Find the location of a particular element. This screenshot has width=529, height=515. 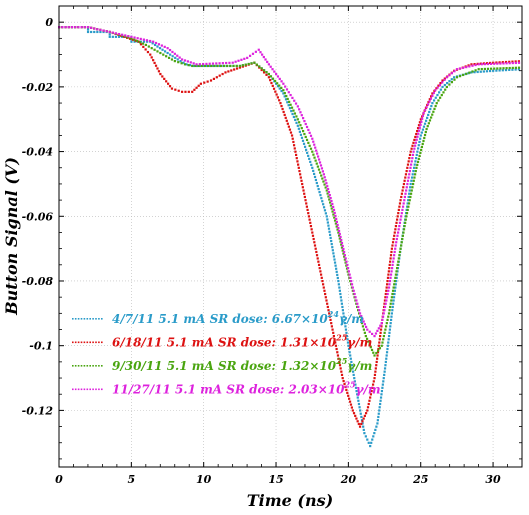

legend-label: 4/7/11 5.1 mA SR dose: 6.67×1024γ/m is located at coordinates (238, 317).